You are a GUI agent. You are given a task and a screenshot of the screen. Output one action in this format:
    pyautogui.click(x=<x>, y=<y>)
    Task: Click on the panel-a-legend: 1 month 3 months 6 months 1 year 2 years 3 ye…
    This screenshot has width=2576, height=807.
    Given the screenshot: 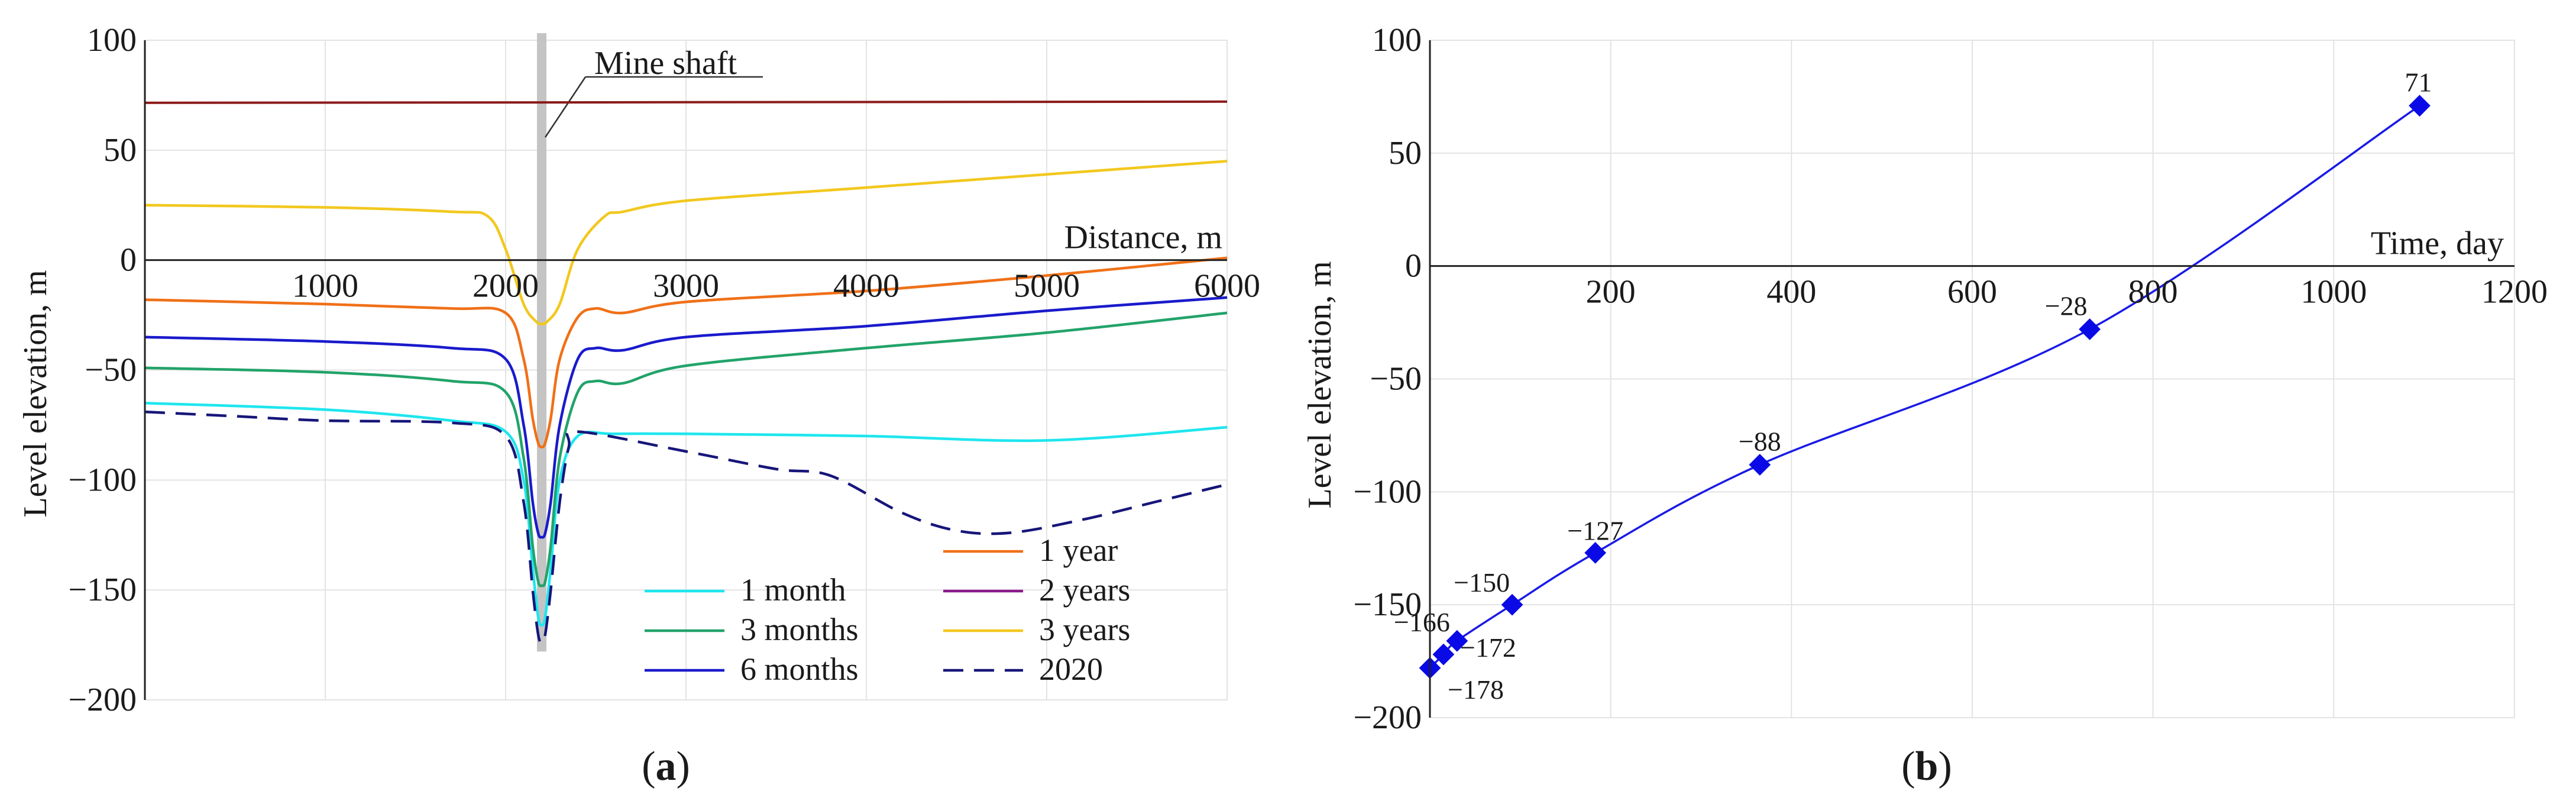 What is the action you would take?
    pyautogui.click(x=888, y=610)
    